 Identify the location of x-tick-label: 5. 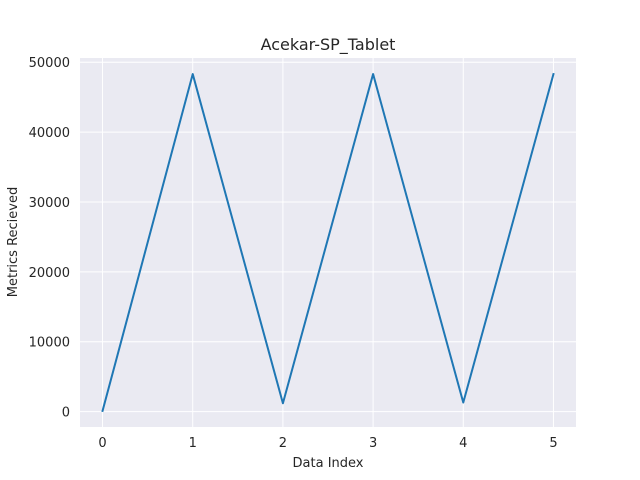
(553, 443).